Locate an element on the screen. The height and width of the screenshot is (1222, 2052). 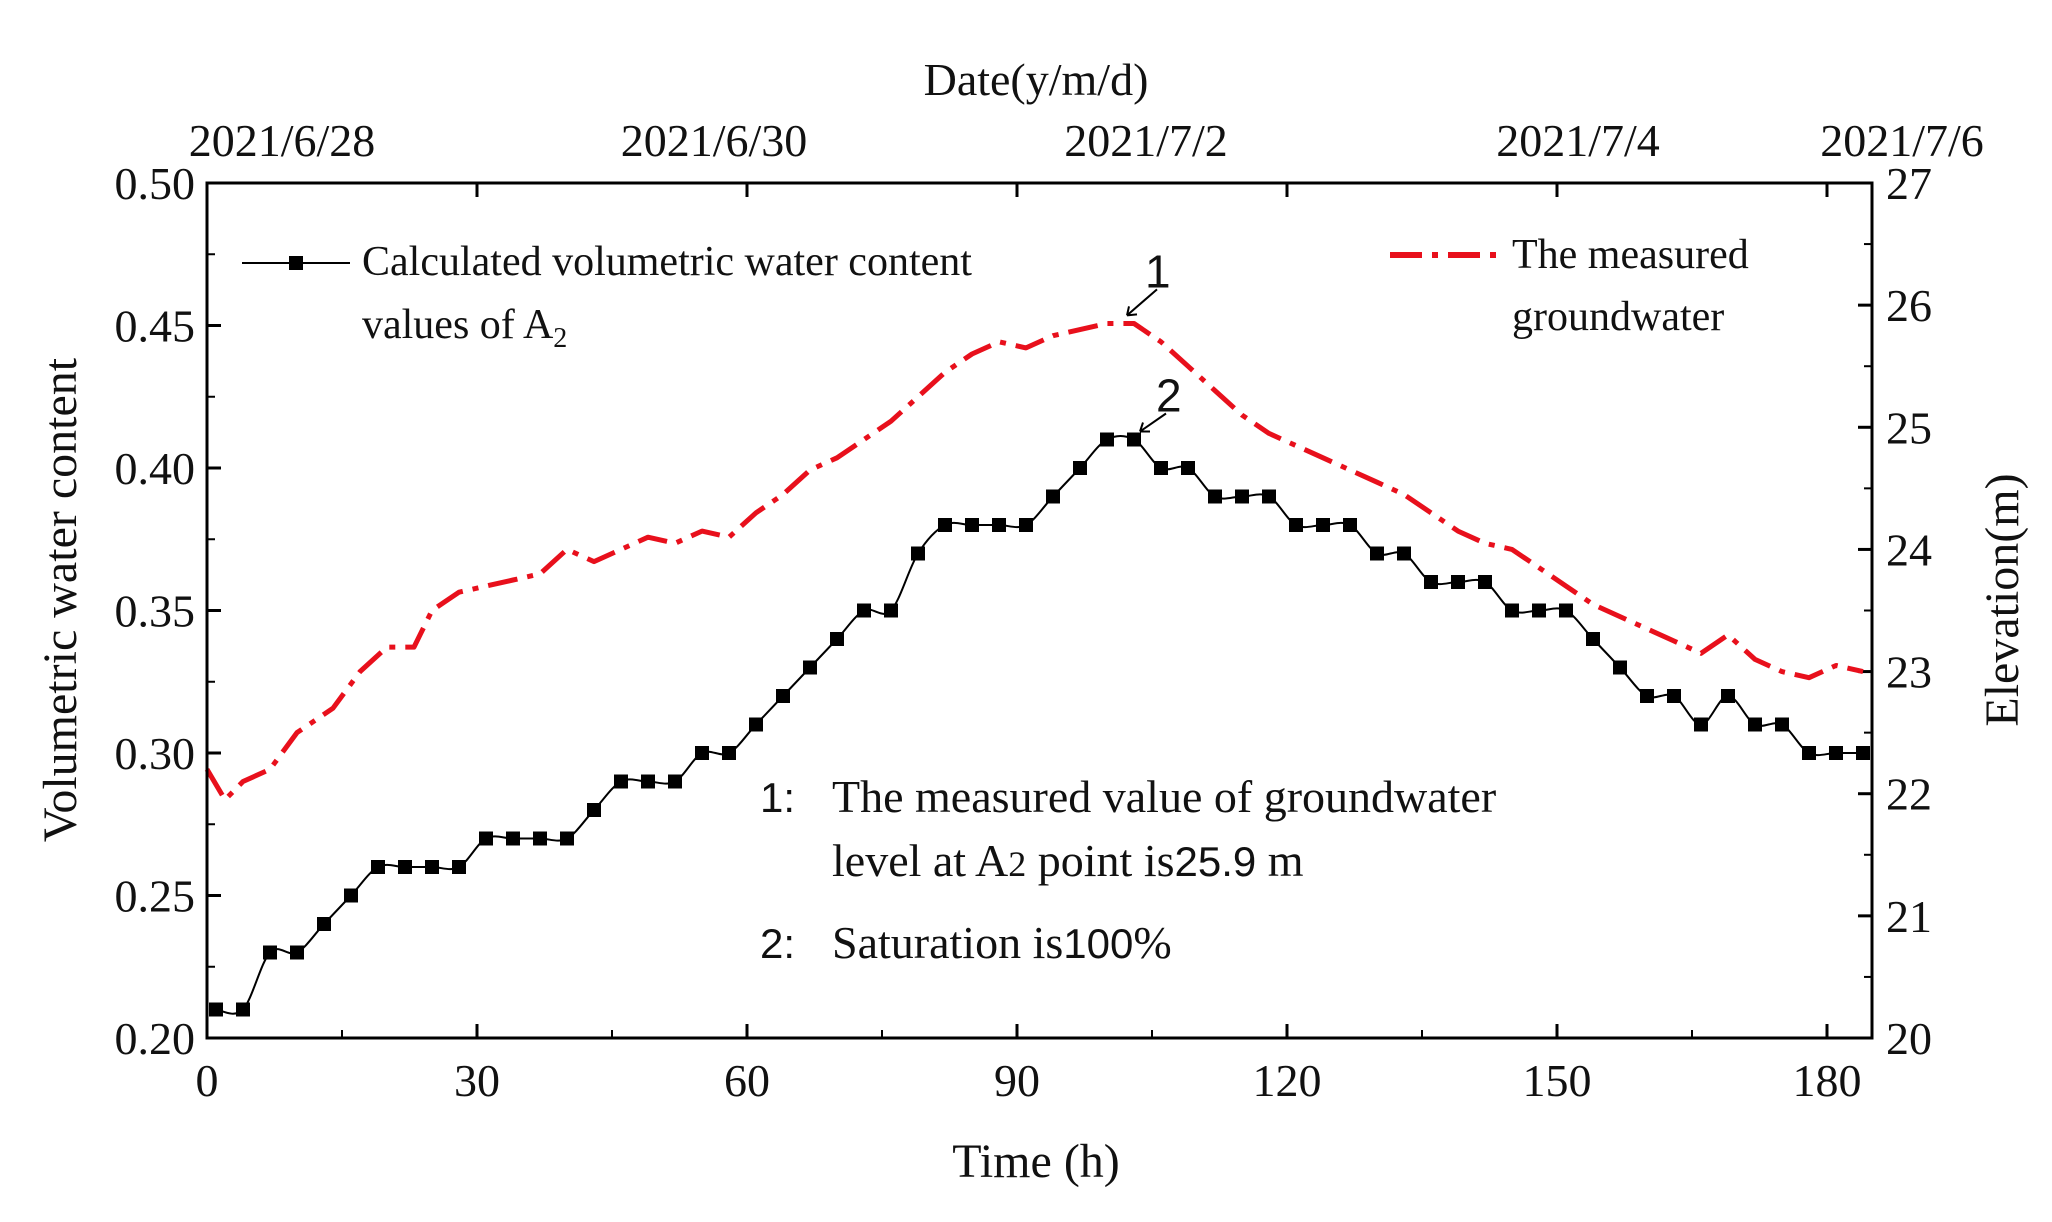
annotation-1-label: 1 is located at coordinates (1158, 271).